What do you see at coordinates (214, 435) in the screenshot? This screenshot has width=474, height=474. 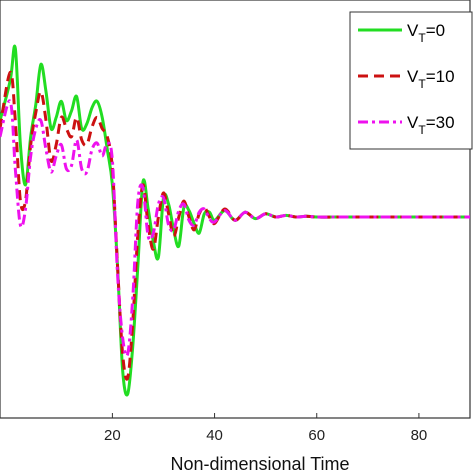 I see `x-tick-label: 40` at bounding box center [214, 435].